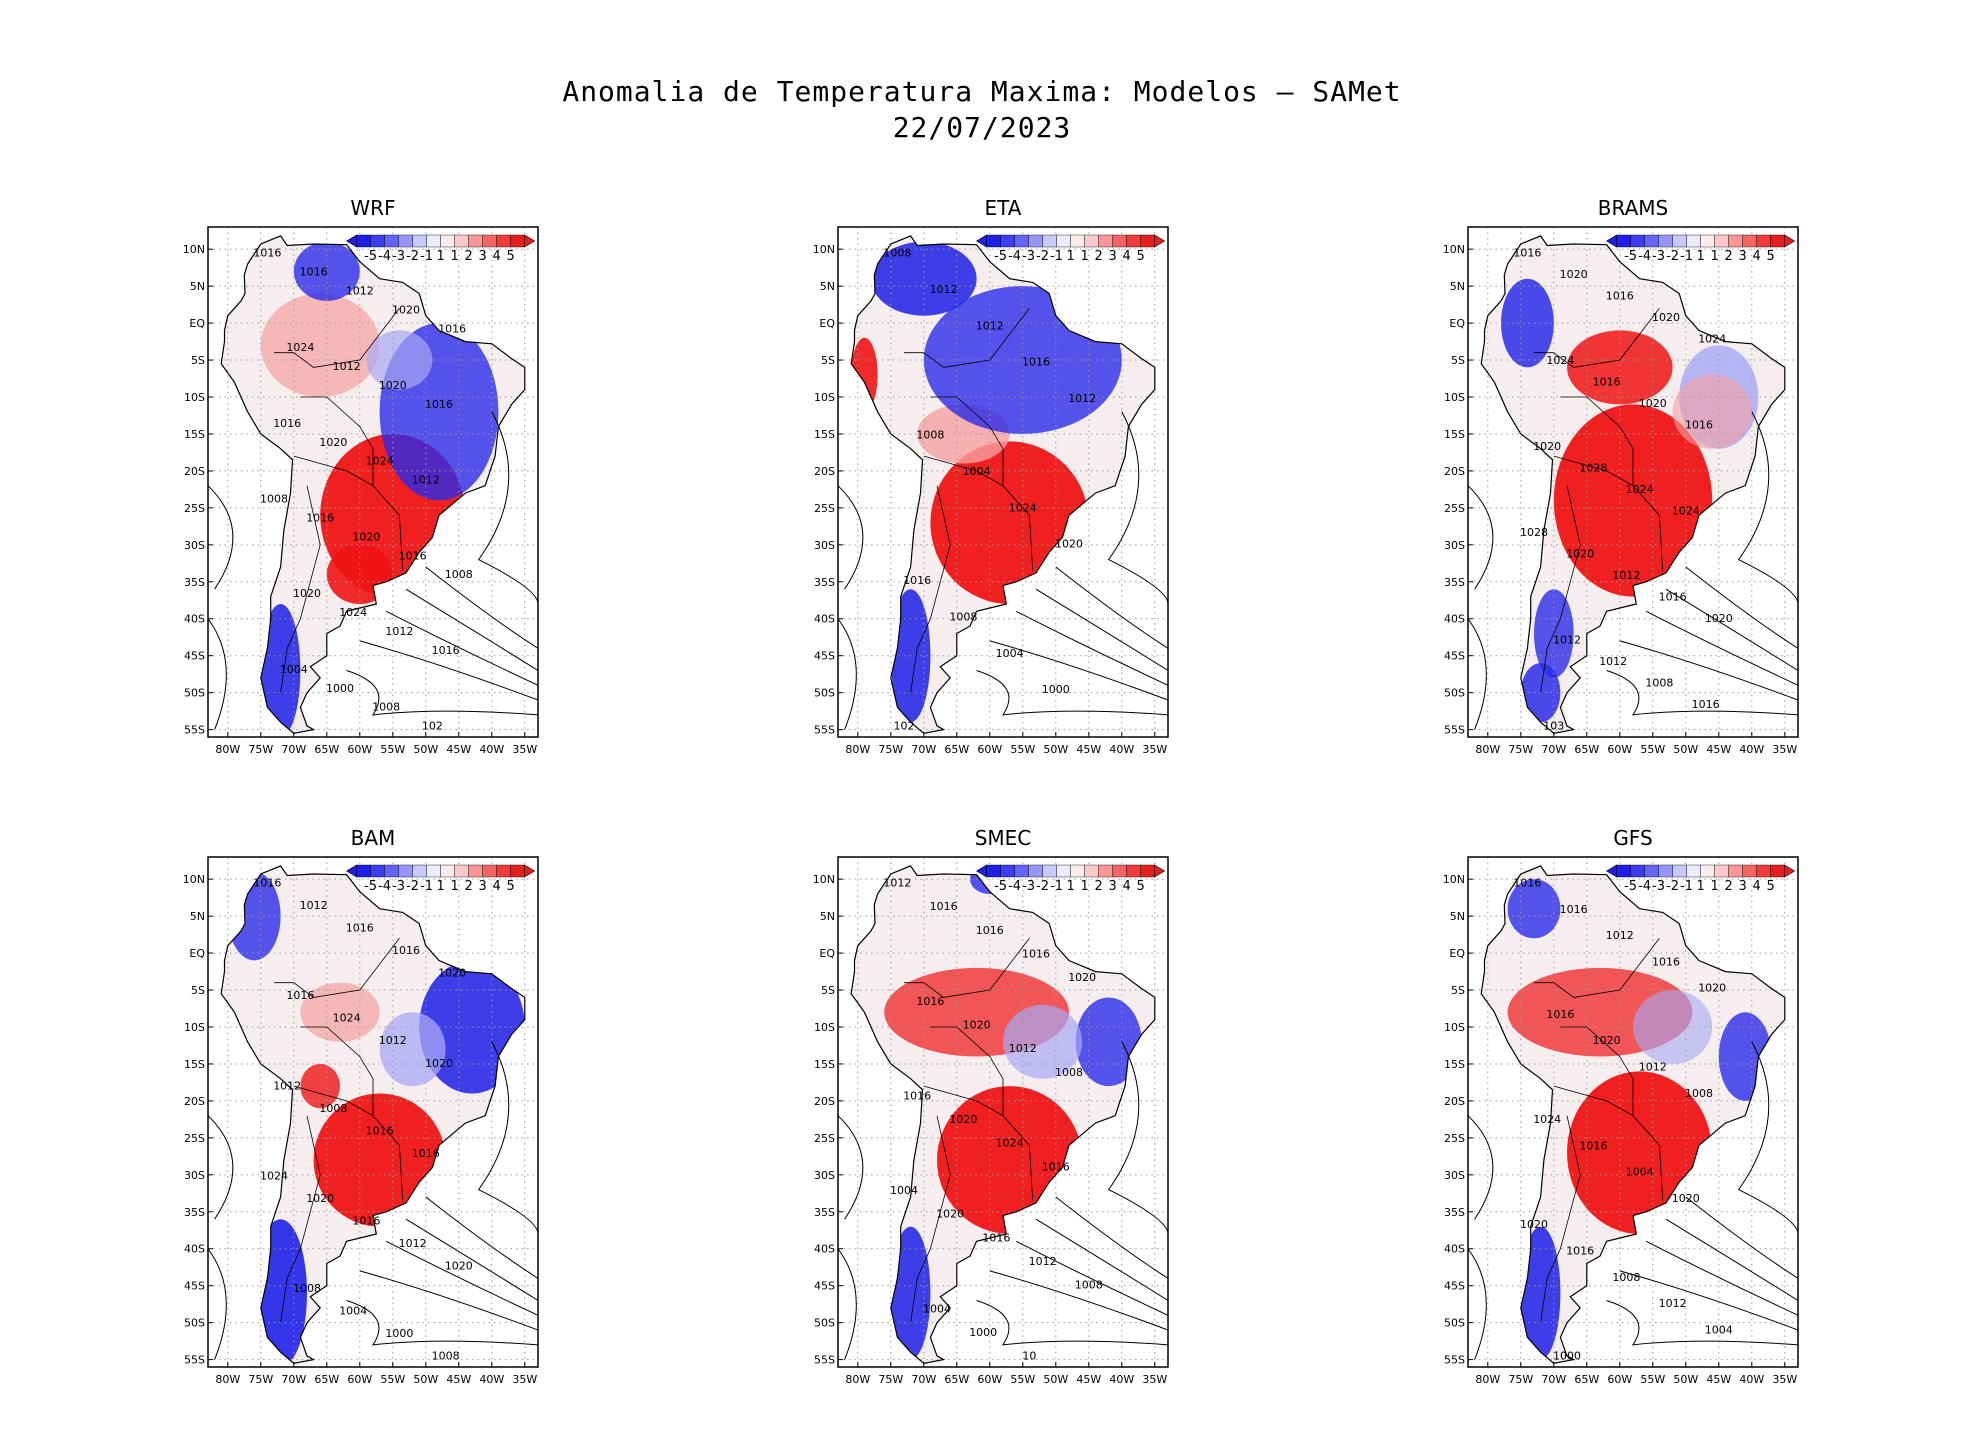 The image size is (1964, 1436). Describe the element at coordinates (1160, 241) in the screenshot. I see `colorbar-arrow-right` at that location.